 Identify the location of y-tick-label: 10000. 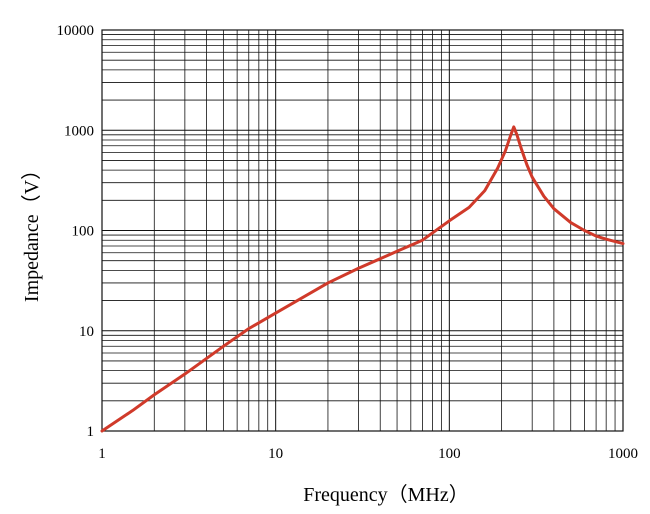
(76, 31).